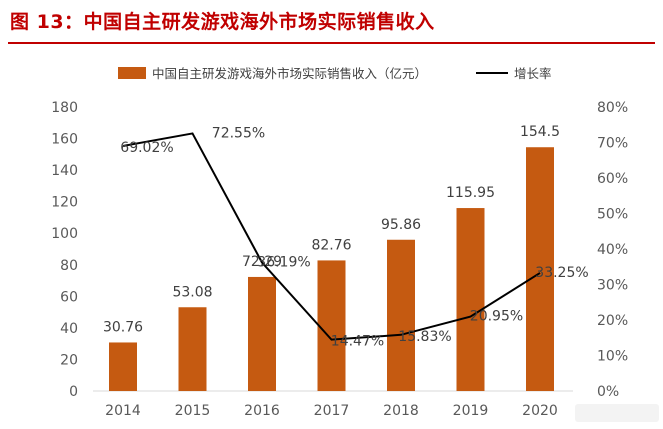  I want to click on legend-line-label: 增长率, so click(533, 73).